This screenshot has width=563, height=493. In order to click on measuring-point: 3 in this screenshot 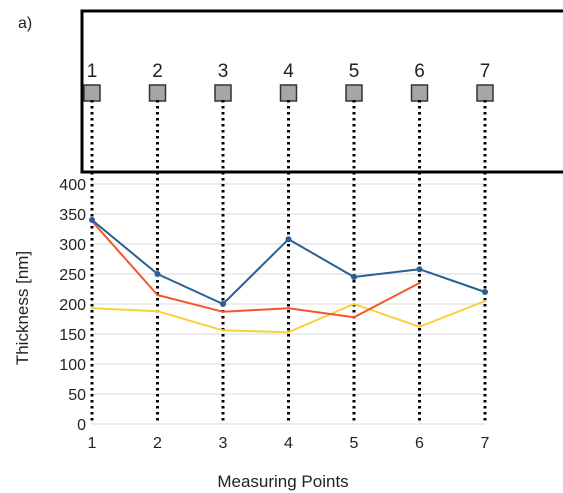, I will do `click(223, 81)`.